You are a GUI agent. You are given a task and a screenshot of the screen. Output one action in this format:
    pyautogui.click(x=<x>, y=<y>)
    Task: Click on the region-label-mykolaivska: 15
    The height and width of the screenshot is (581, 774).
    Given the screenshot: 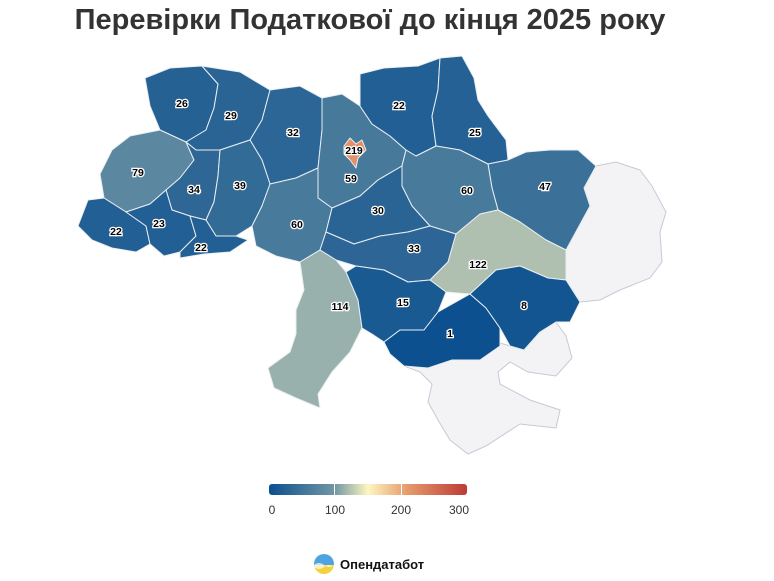 What is the action you would take?
    pyautogui.click(x=403, y=303)
    